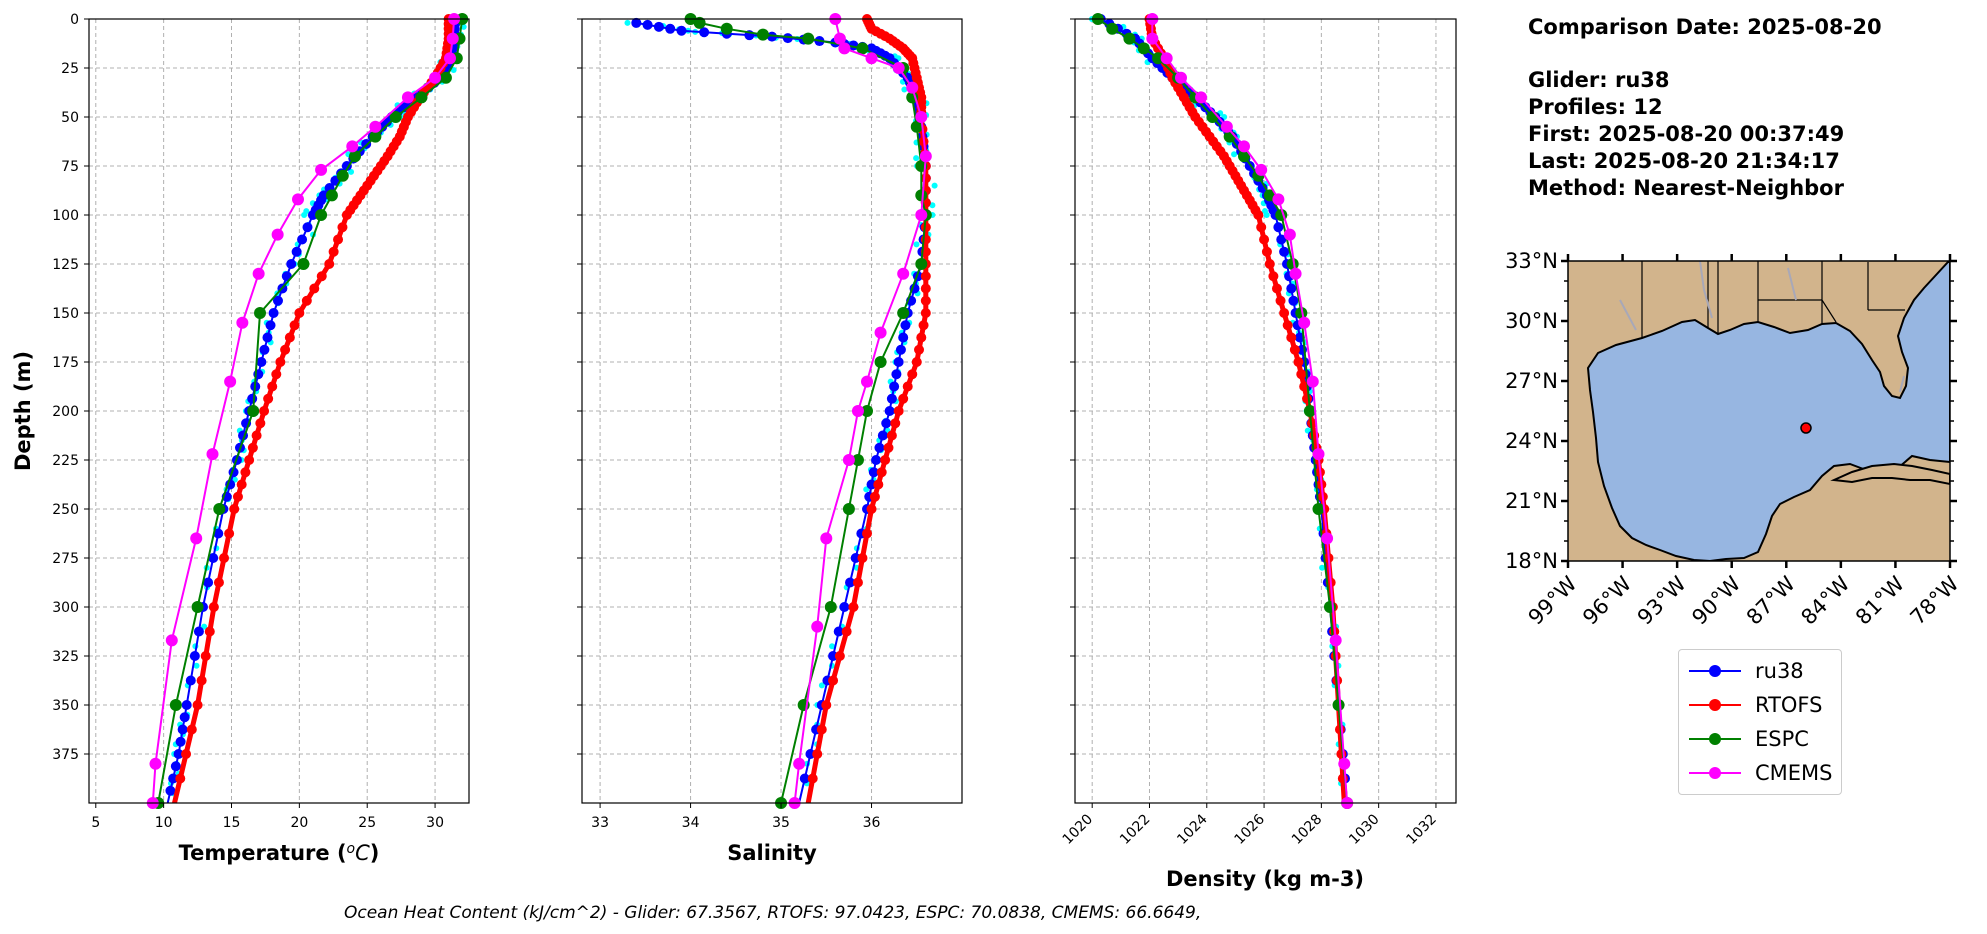  What do you see at coordinates (367, 823) in the screenshot?
I see `temperature-tick-label: 25` at bounding box center [367, 823].